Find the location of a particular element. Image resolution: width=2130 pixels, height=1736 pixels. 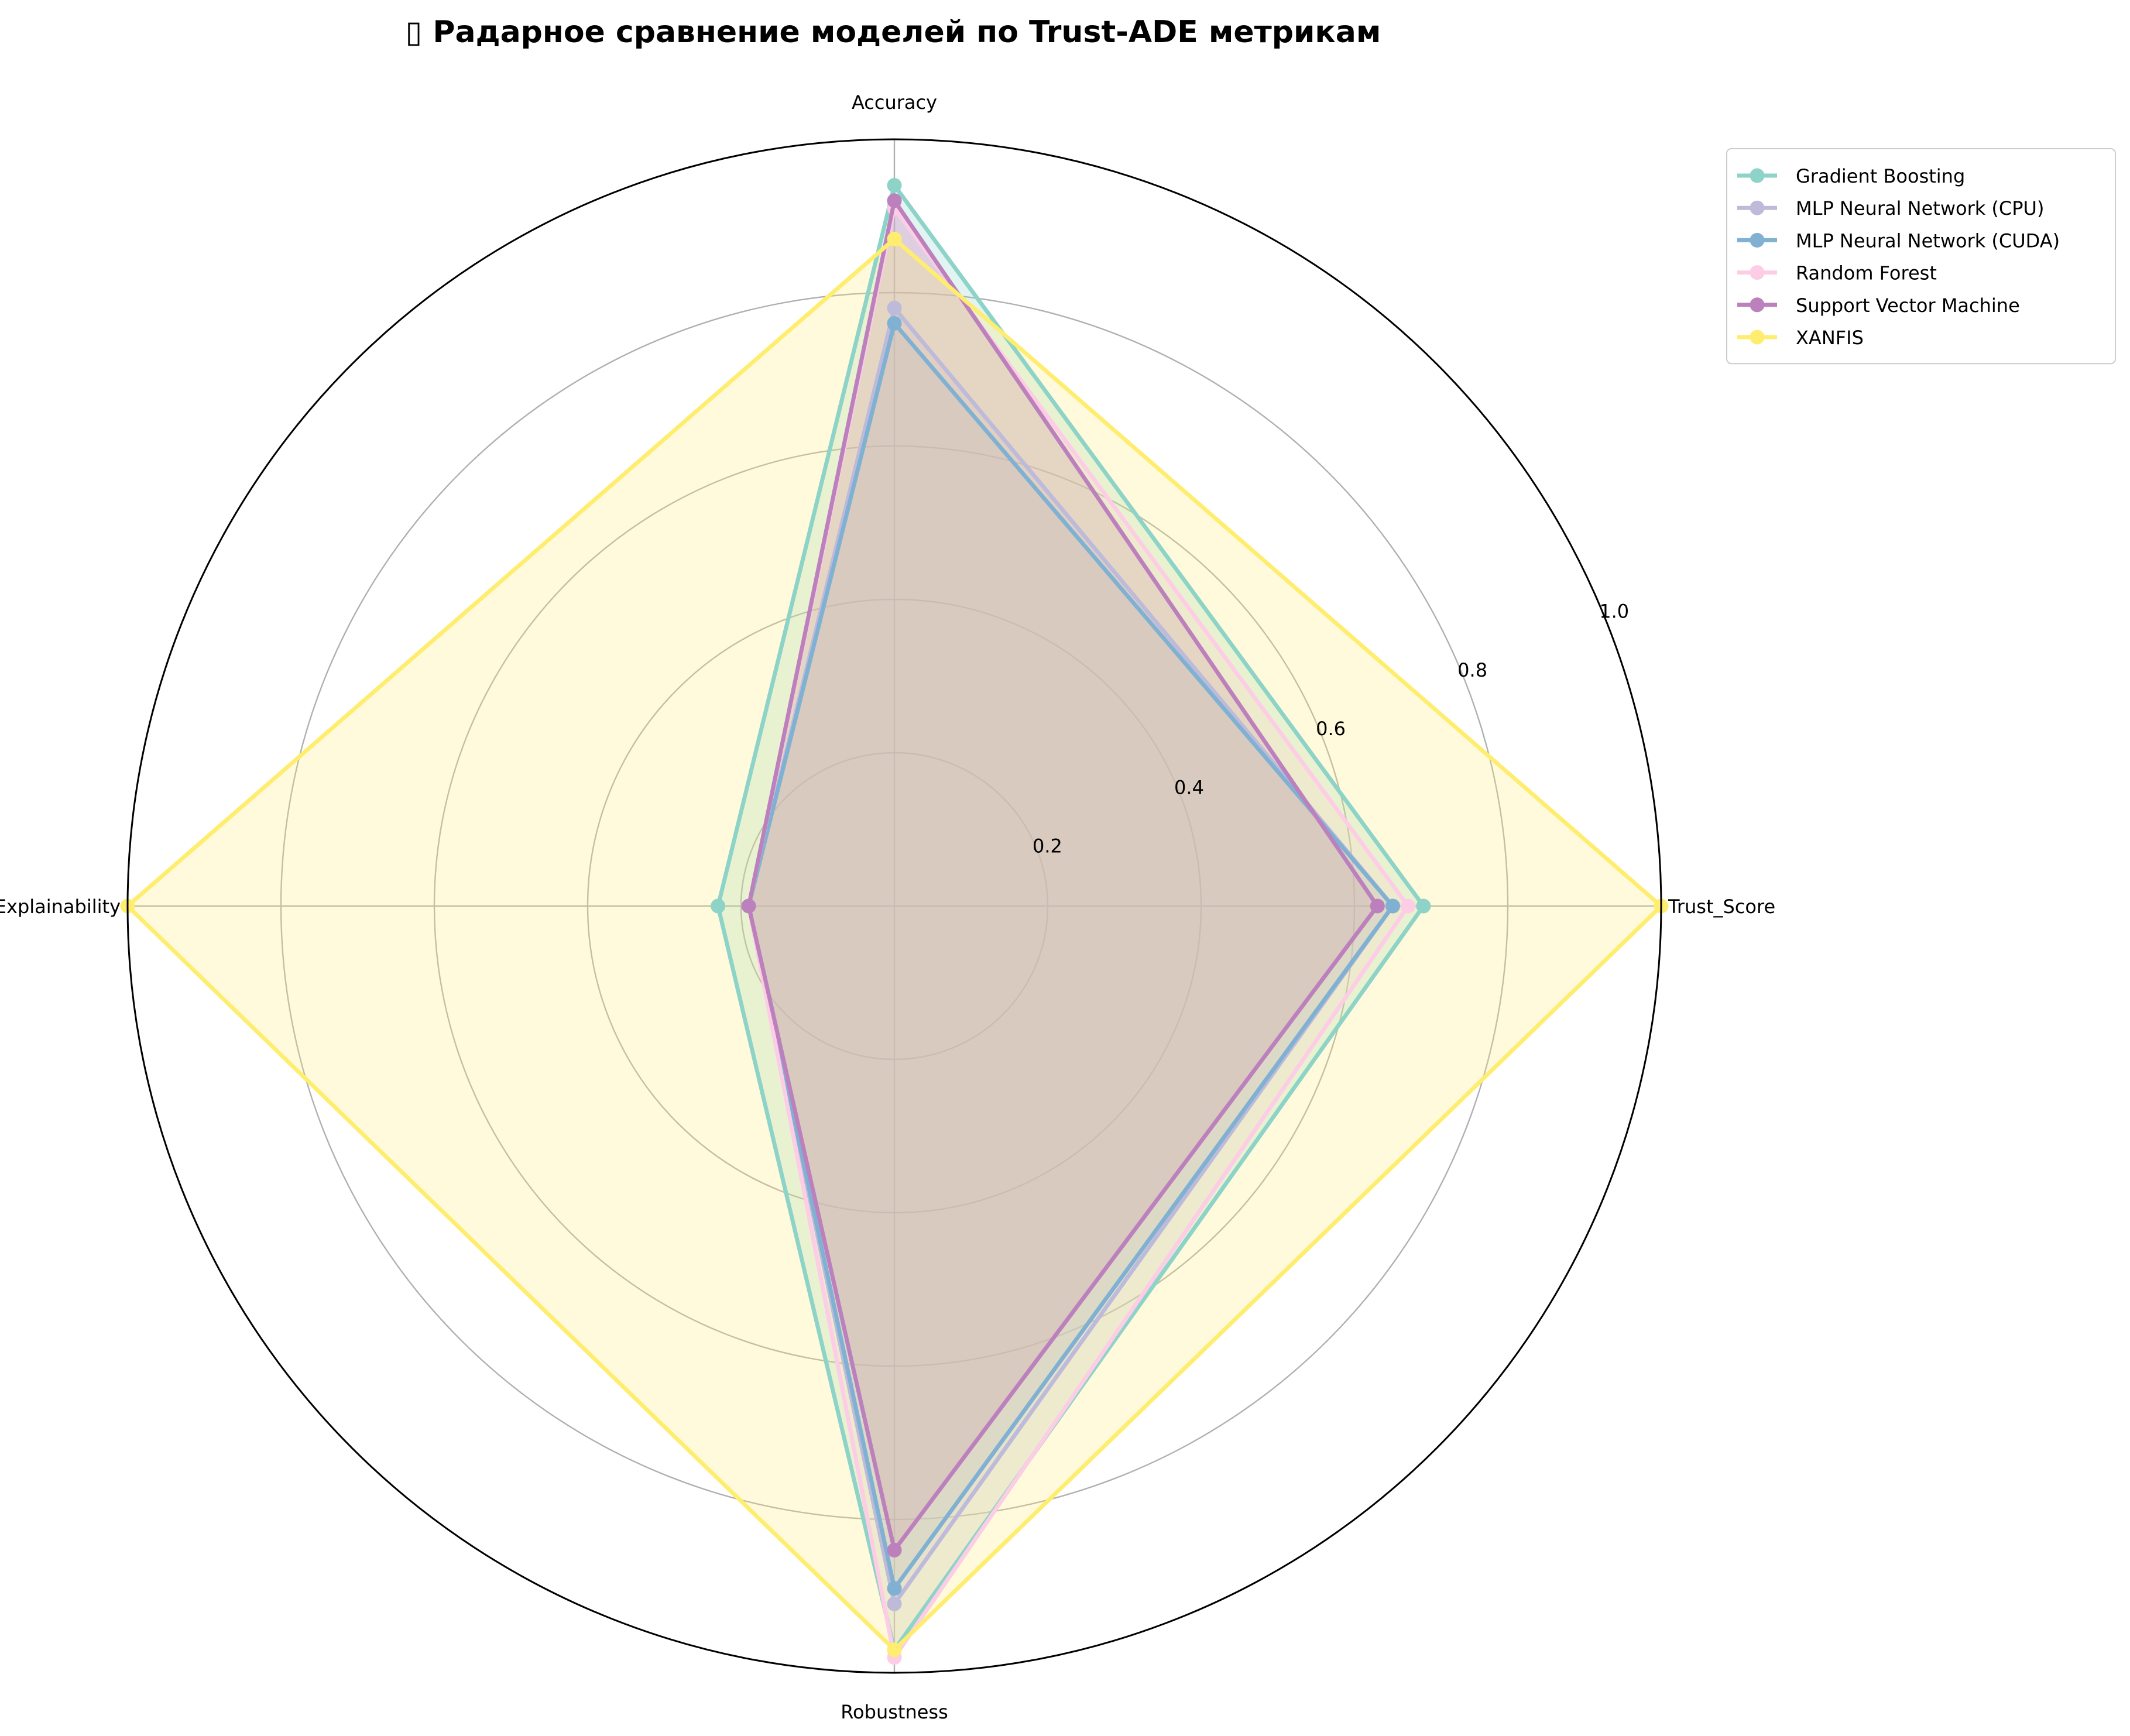

legend-entry-label: XANFIS is located at coordinates (1830, 338).